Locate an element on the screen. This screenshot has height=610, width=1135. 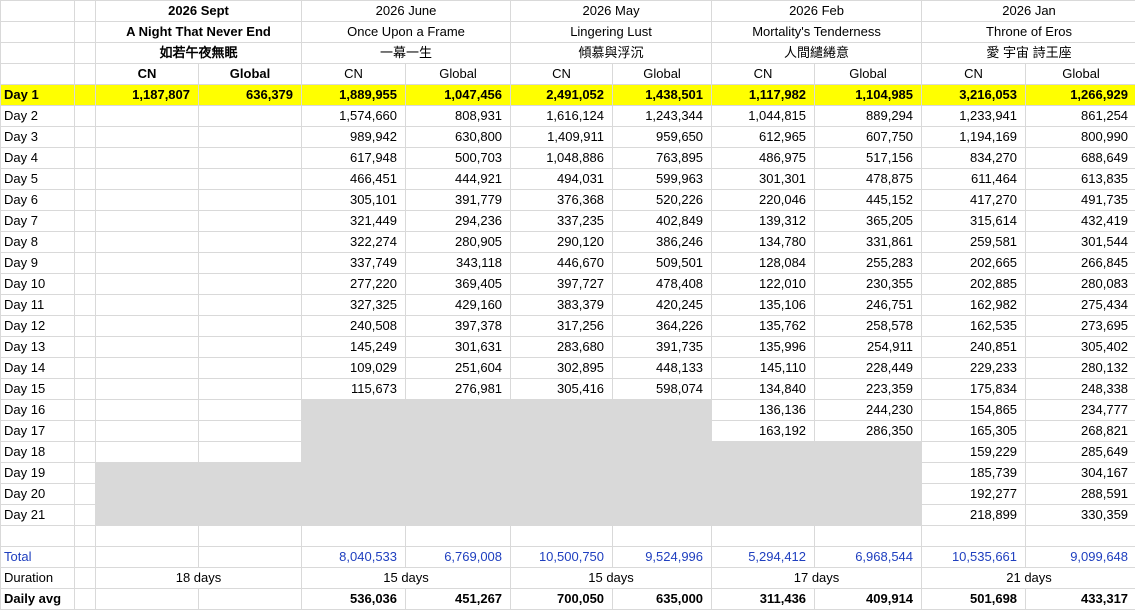
value-cell: 520,226 is located at coordinates (662, 200).